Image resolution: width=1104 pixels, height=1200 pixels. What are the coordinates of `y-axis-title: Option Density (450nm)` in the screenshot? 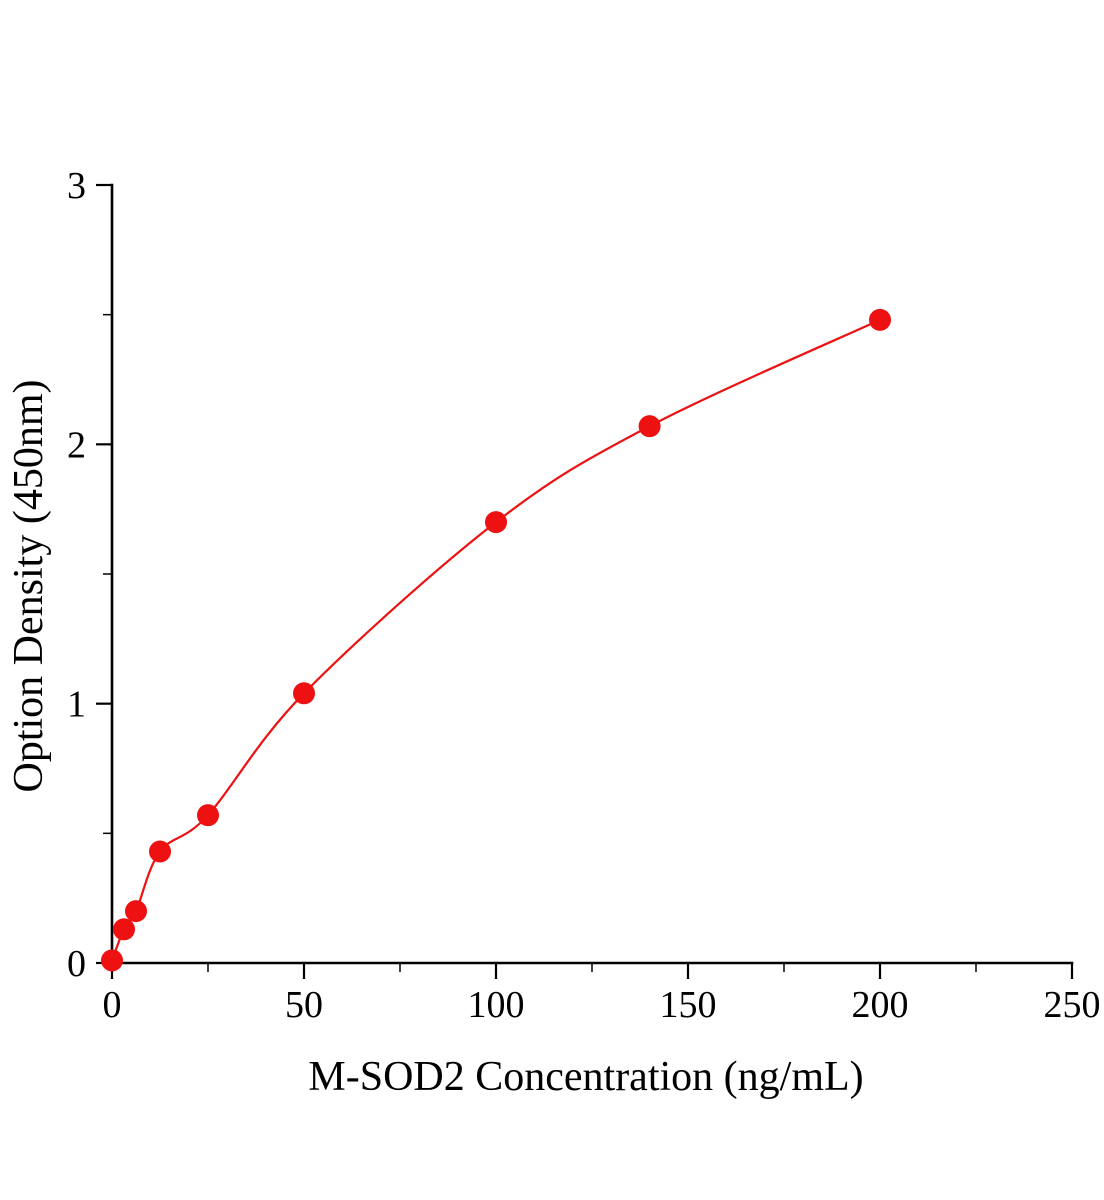 It's located at (29, 586).